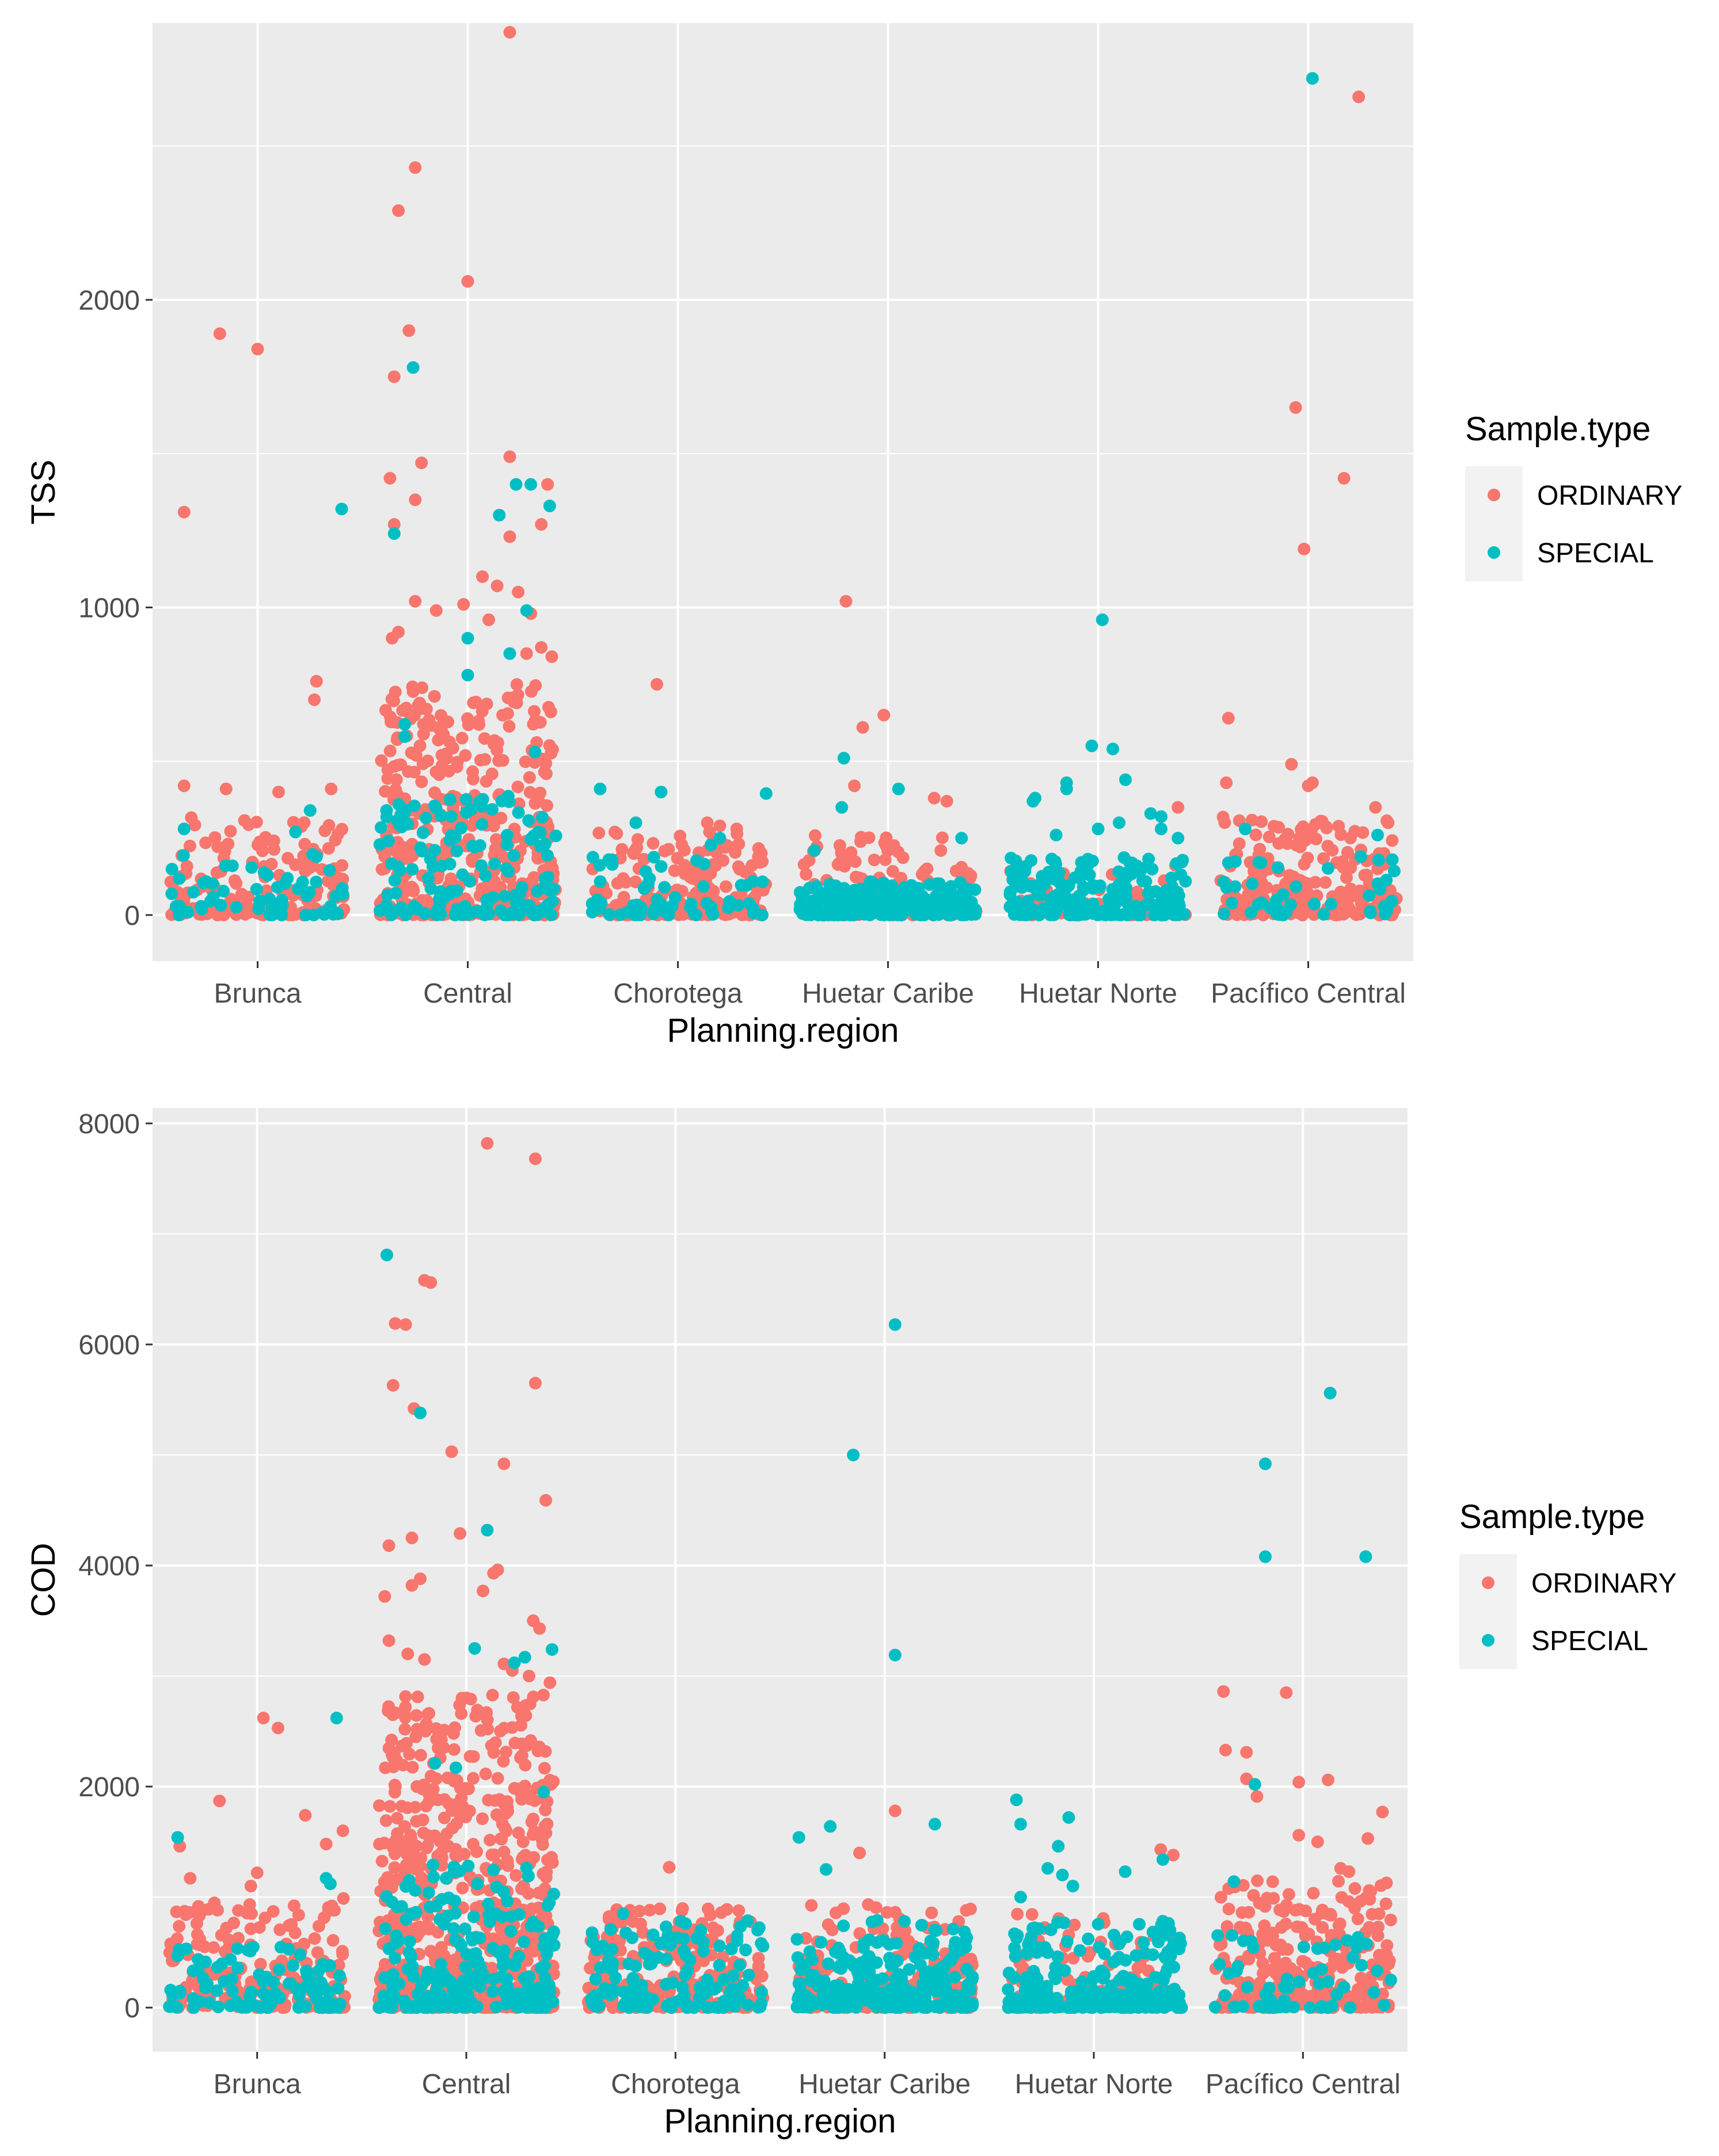  I want to click on tss-legend-title: Sample.type, so click(1557, 429).